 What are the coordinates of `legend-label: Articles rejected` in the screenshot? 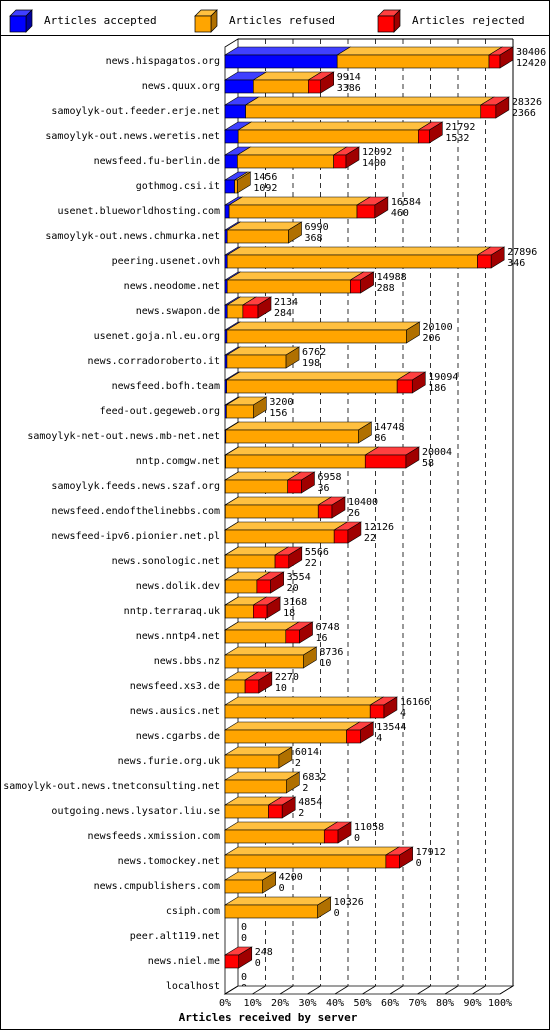 It's located at (468, 20).